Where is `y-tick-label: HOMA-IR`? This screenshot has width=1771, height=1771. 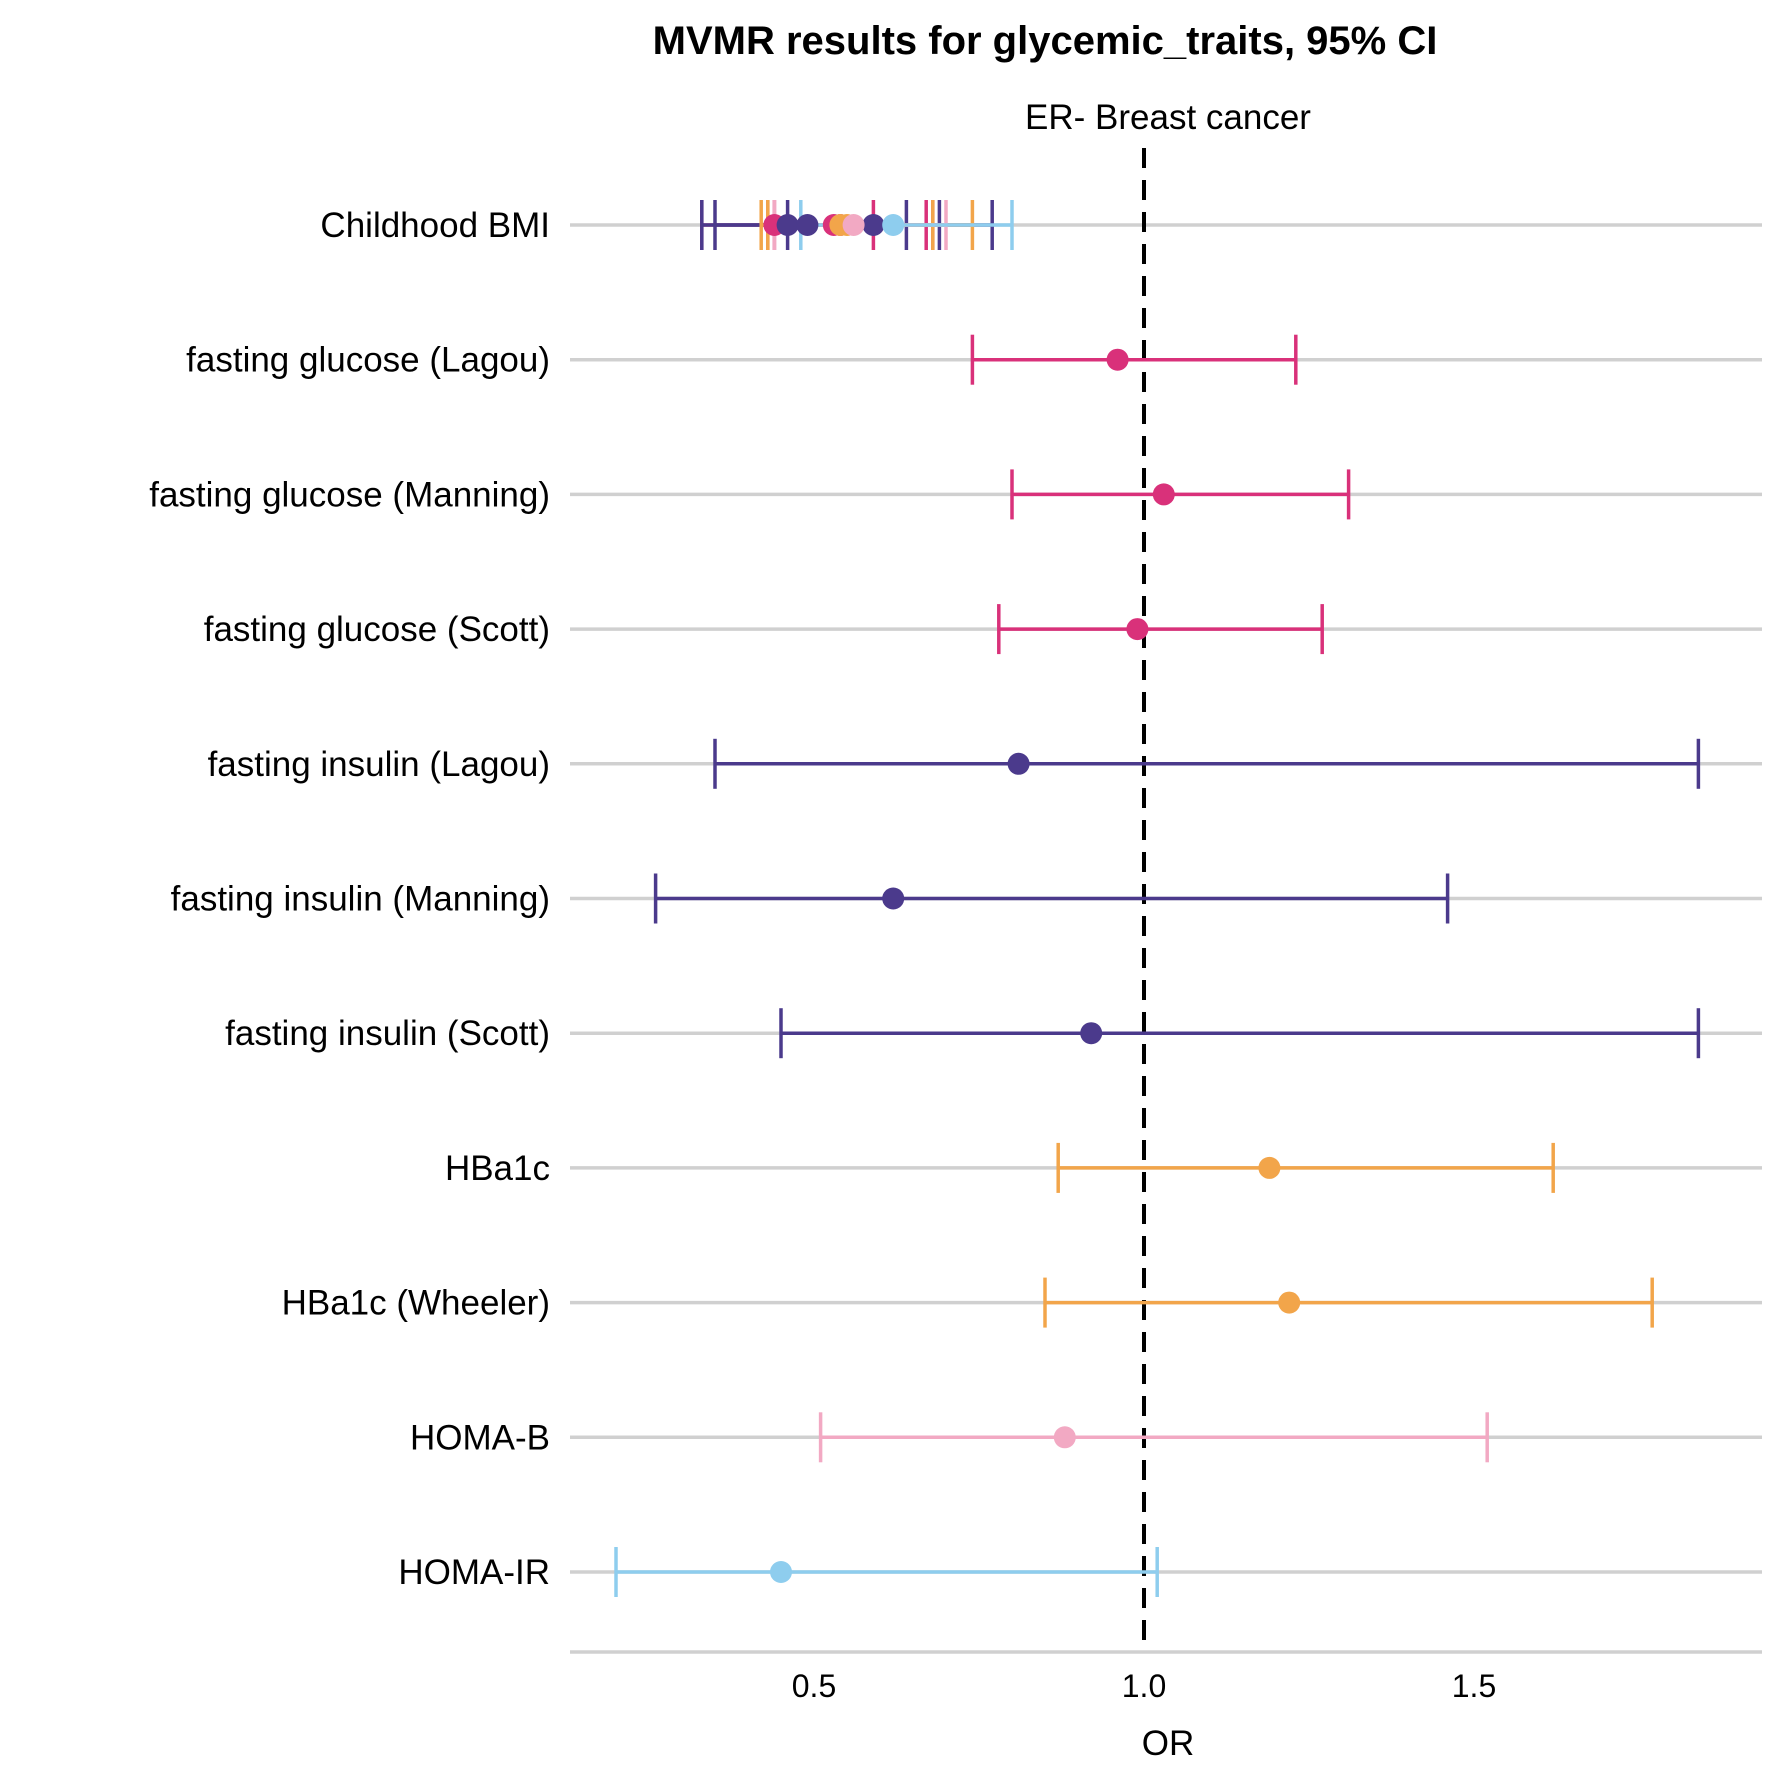 y-tick-label: HOMA-IR is located at coordinates (474, 1572).